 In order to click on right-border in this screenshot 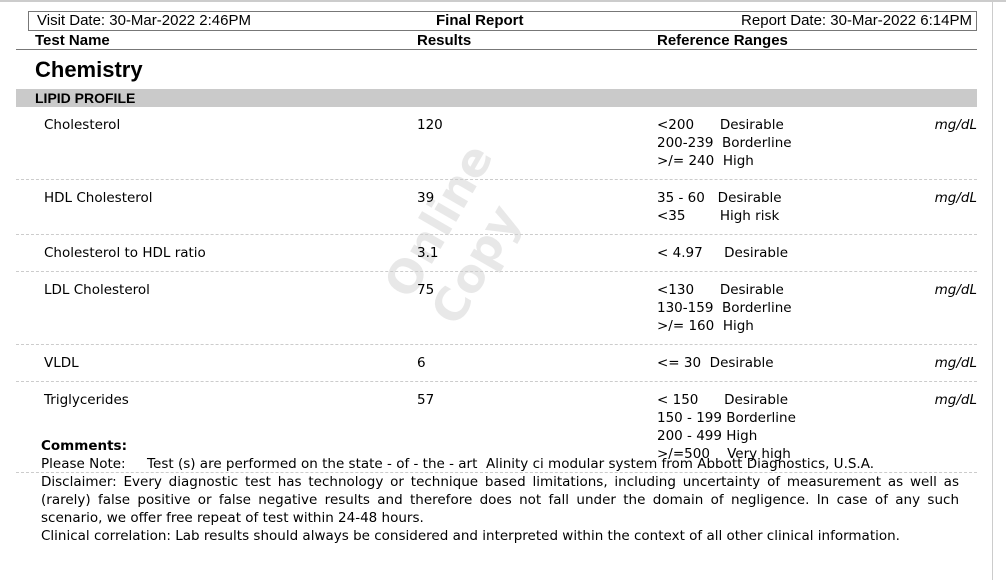, I will do `click(992, 290)`.